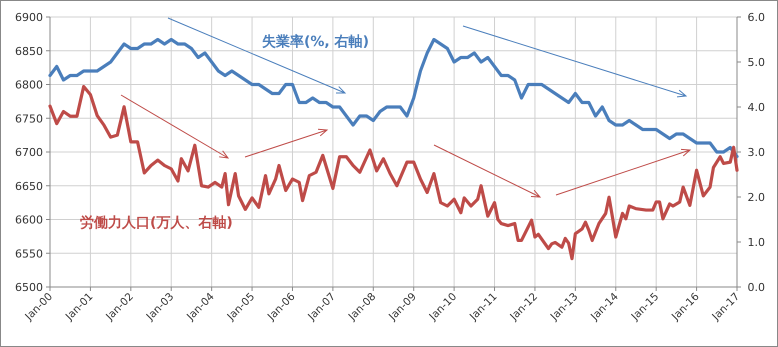  Describe the element at coordinates (29, 220) in the screenshot. I see `y-tick-label: 6600` at that location.